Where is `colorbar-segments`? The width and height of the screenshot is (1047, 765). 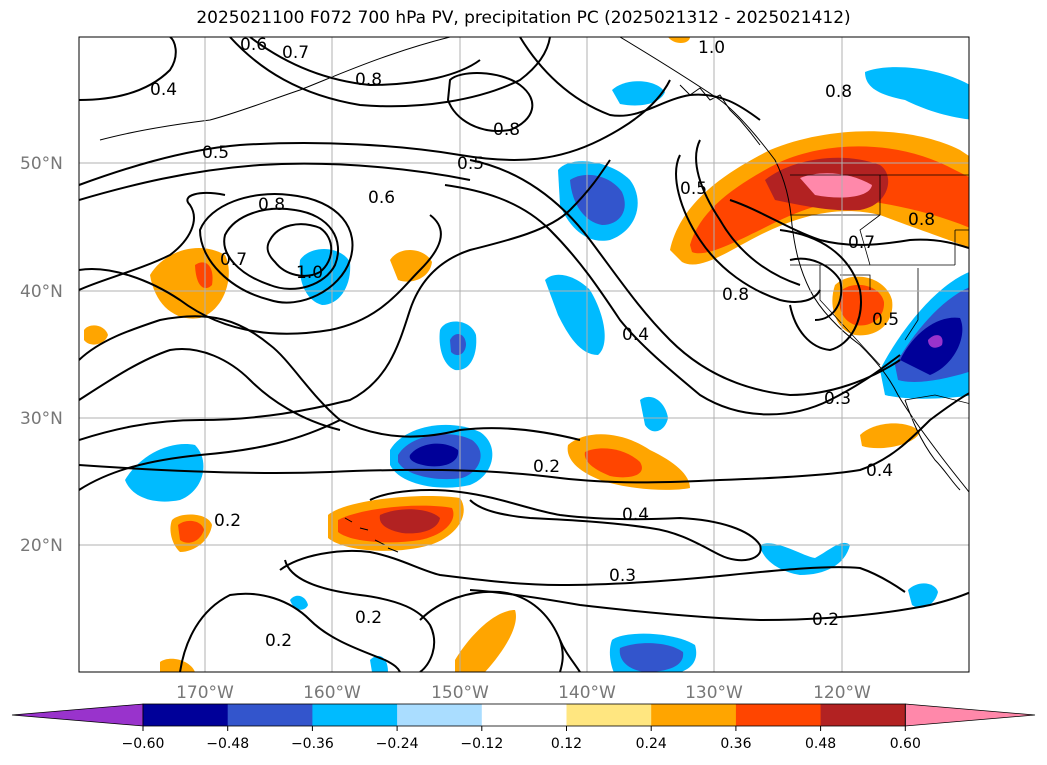 colorbar-segments is located at coordinates (523, 715).